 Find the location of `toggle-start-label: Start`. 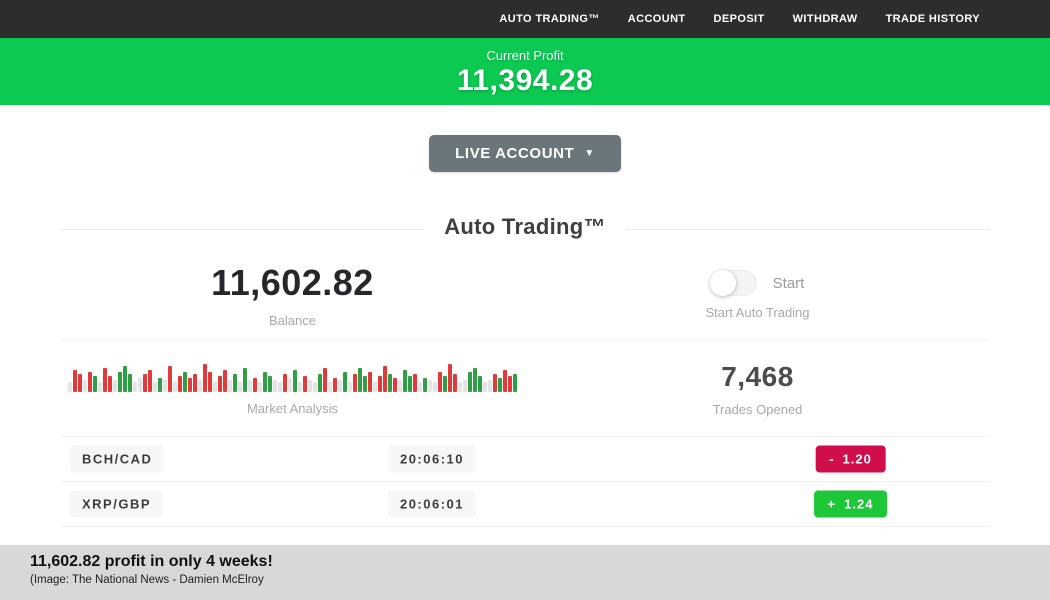

toggle-start-label: Start is located at coordinates (788, 283).